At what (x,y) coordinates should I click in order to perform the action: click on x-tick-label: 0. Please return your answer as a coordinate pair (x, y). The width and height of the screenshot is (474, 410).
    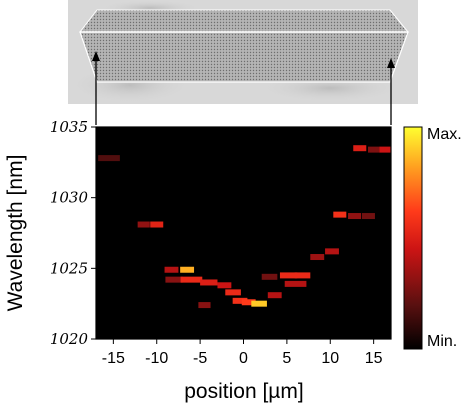
    Looking at the image, I should click on (243, 358).